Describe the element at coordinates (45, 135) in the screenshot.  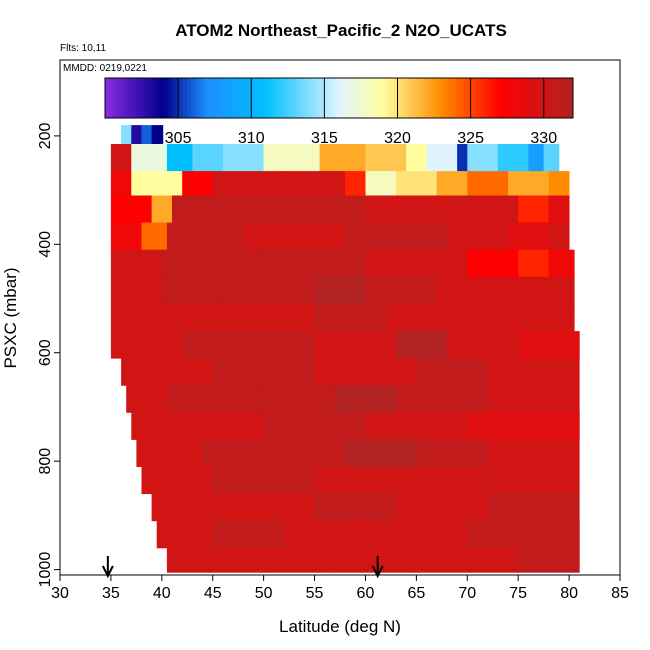
I see `y-tick-label: 200` at that location.